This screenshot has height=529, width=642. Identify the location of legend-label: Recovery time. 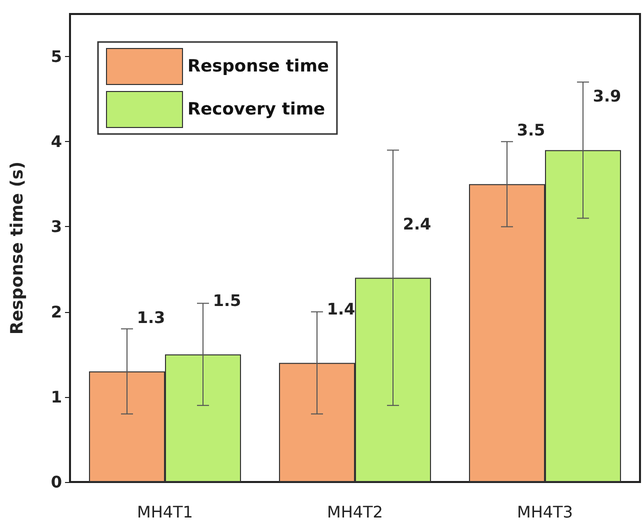
(257, 110).